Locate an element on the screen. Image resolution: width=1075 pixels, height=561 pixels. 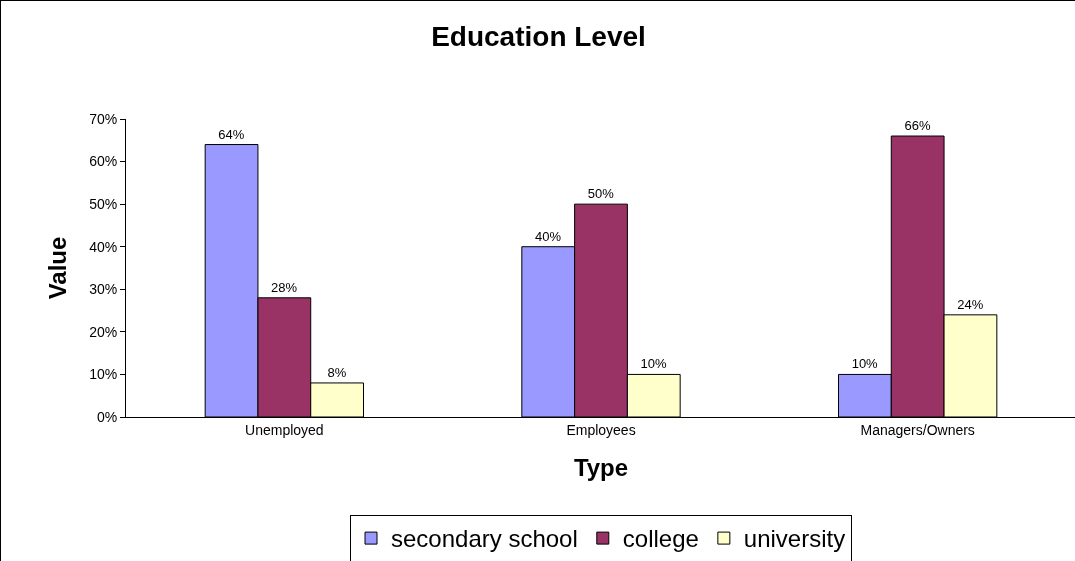
y-tick-label: 10% is located at coordinates (103, 374).